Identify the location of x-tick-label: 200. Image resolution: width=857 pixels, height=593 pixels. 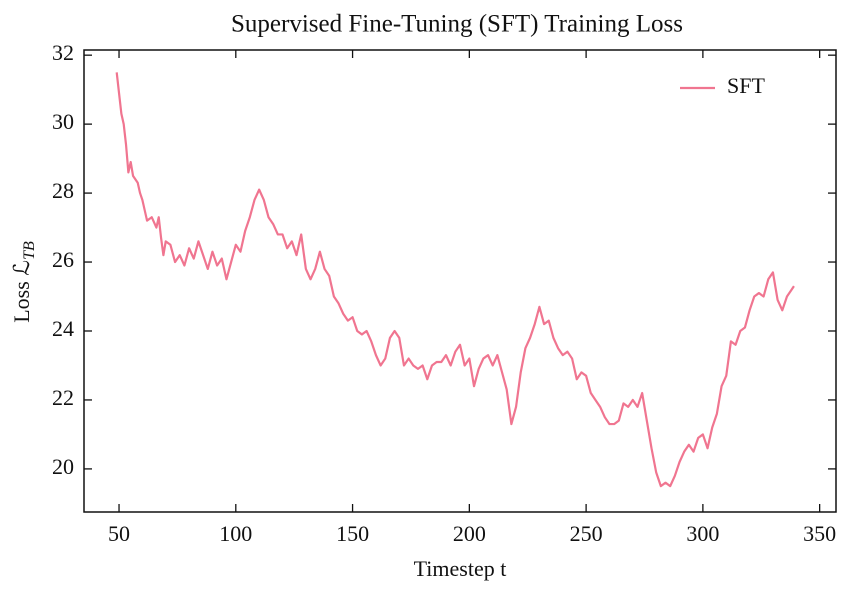
(469, 533).